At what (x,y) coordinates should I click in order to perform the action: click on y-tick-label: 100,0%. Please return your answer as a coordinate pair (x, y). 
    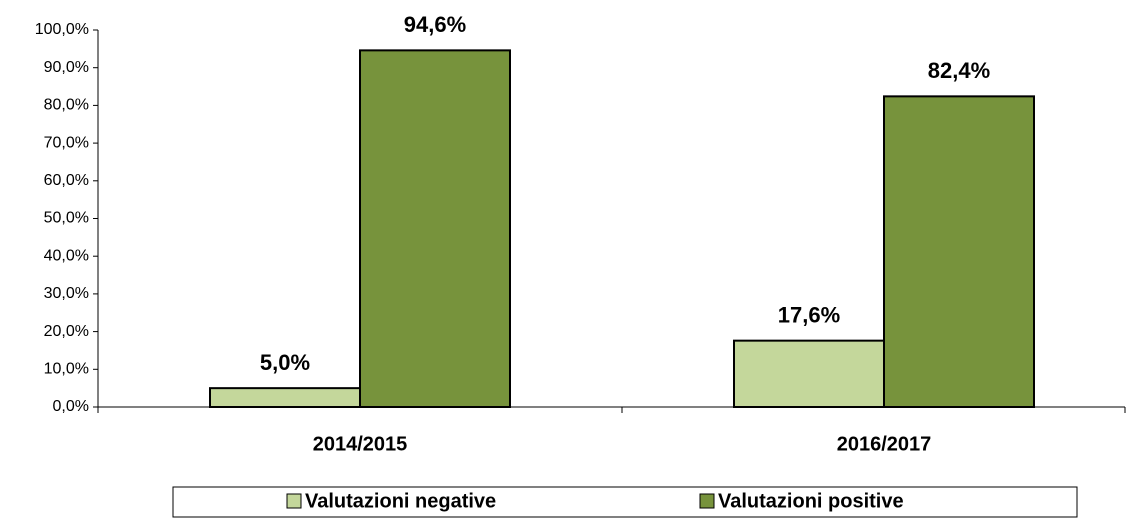
    Looking at the image, I should click on (62, 29).